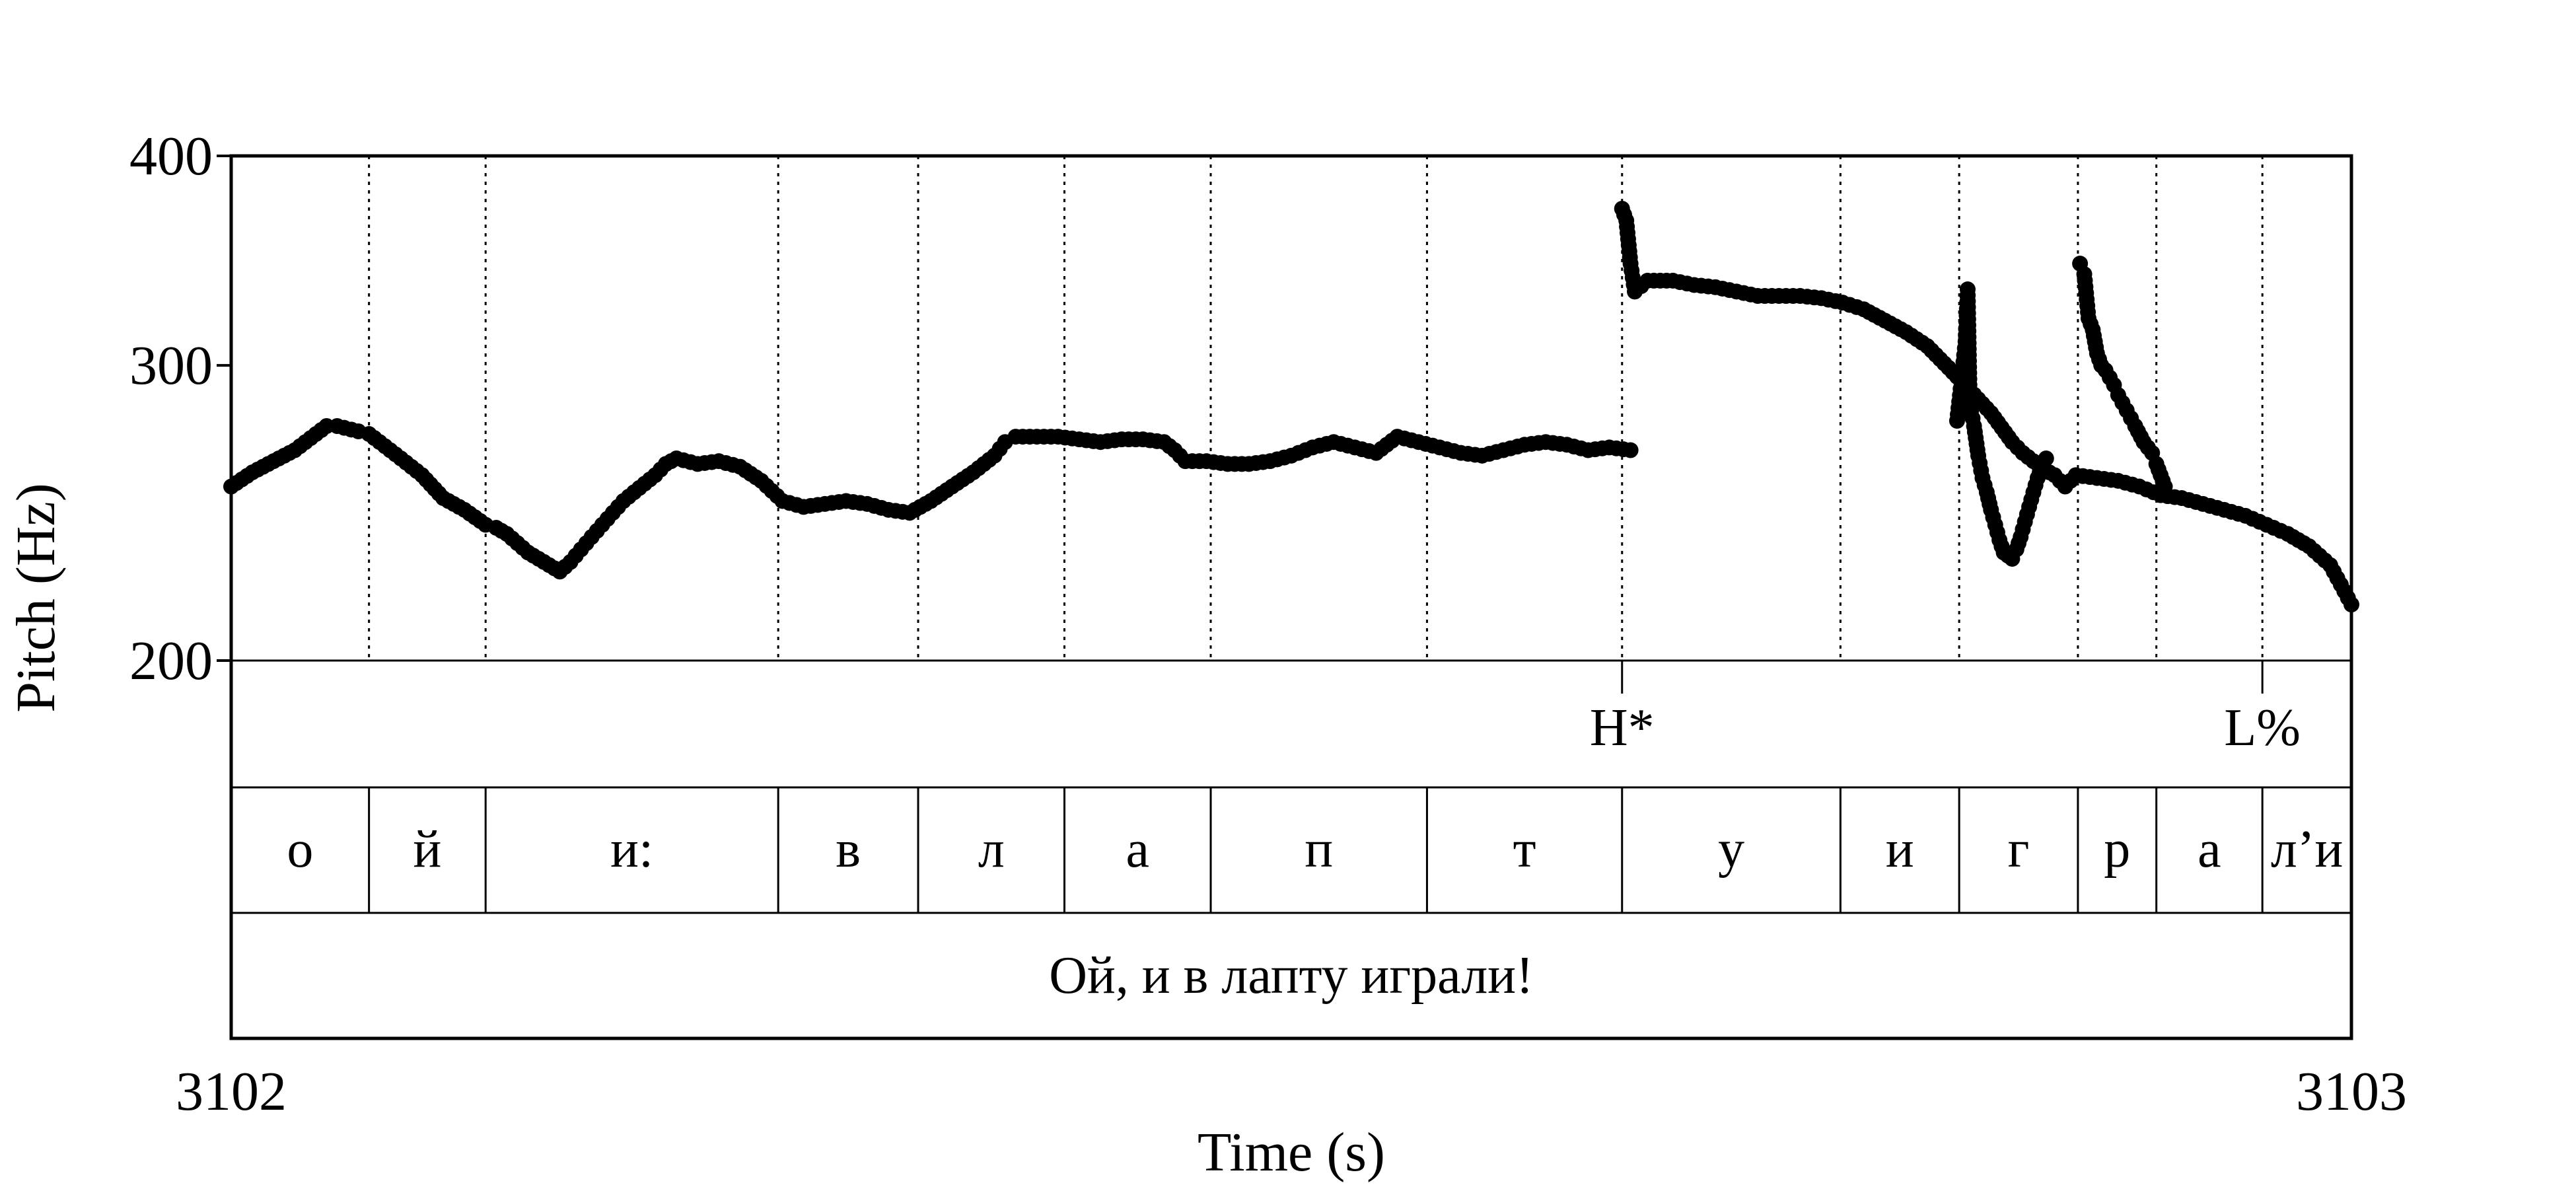 The image size is (2576, 1189). What do you see at coordinates (1945, 709) in the screenshot?
I see `tone-tier: H* L%` at bounding box center [1945, 709].